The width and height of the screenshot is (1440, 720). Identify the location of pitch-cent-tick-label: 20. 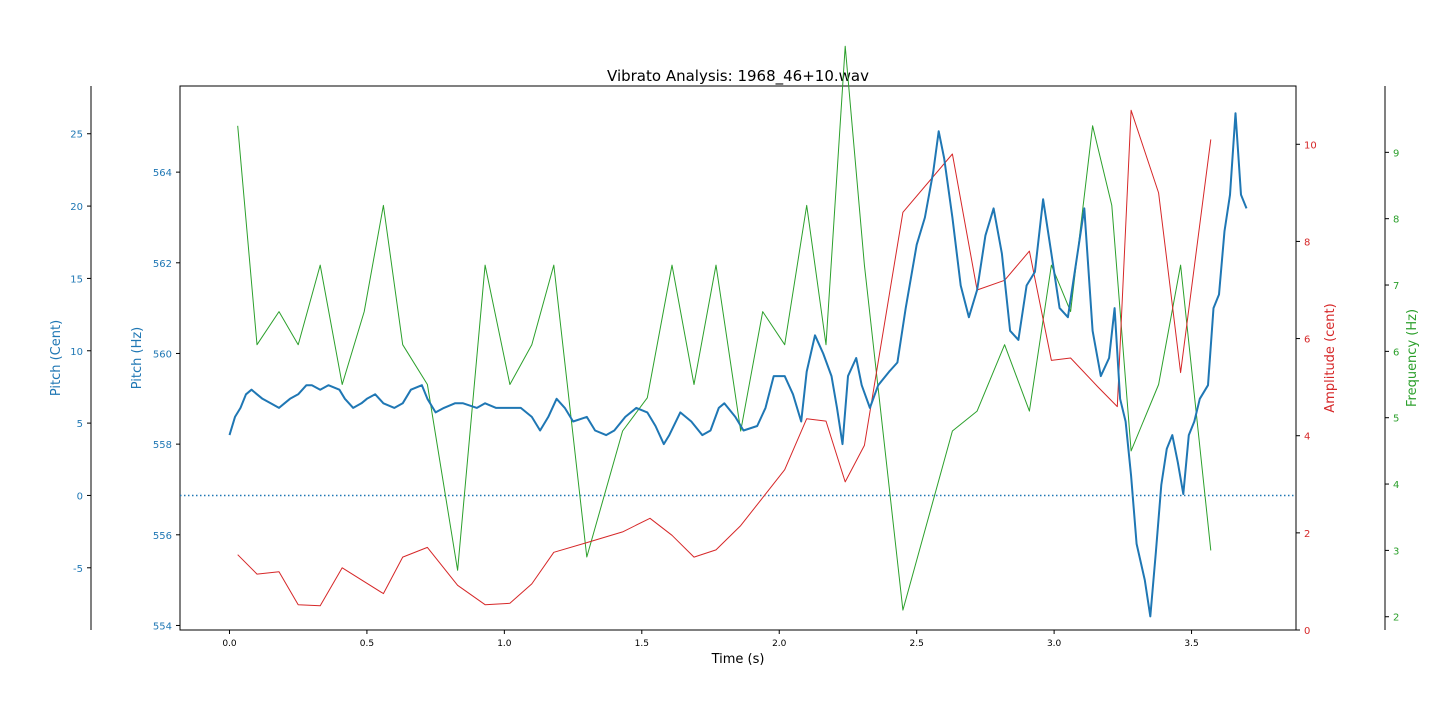
(76, 207).